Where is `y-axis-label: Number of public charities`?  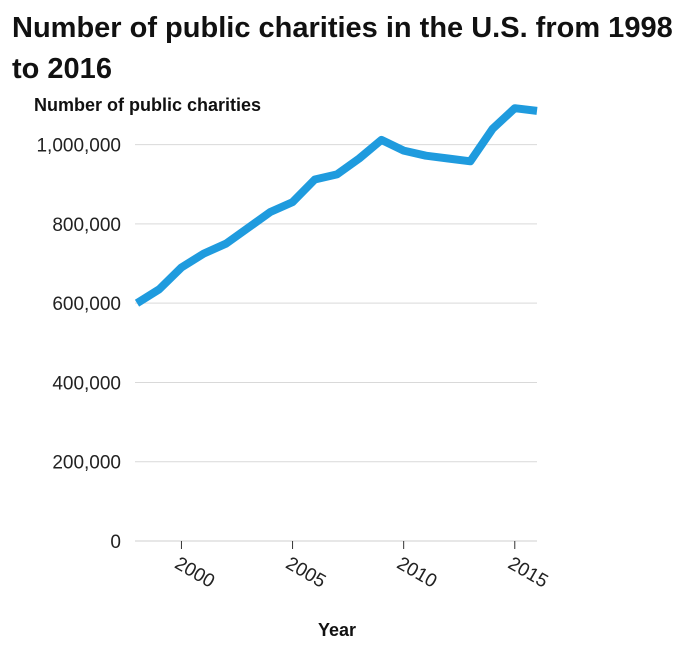 y-axis-label: Number of public charities is located at coordinates (148, 105).